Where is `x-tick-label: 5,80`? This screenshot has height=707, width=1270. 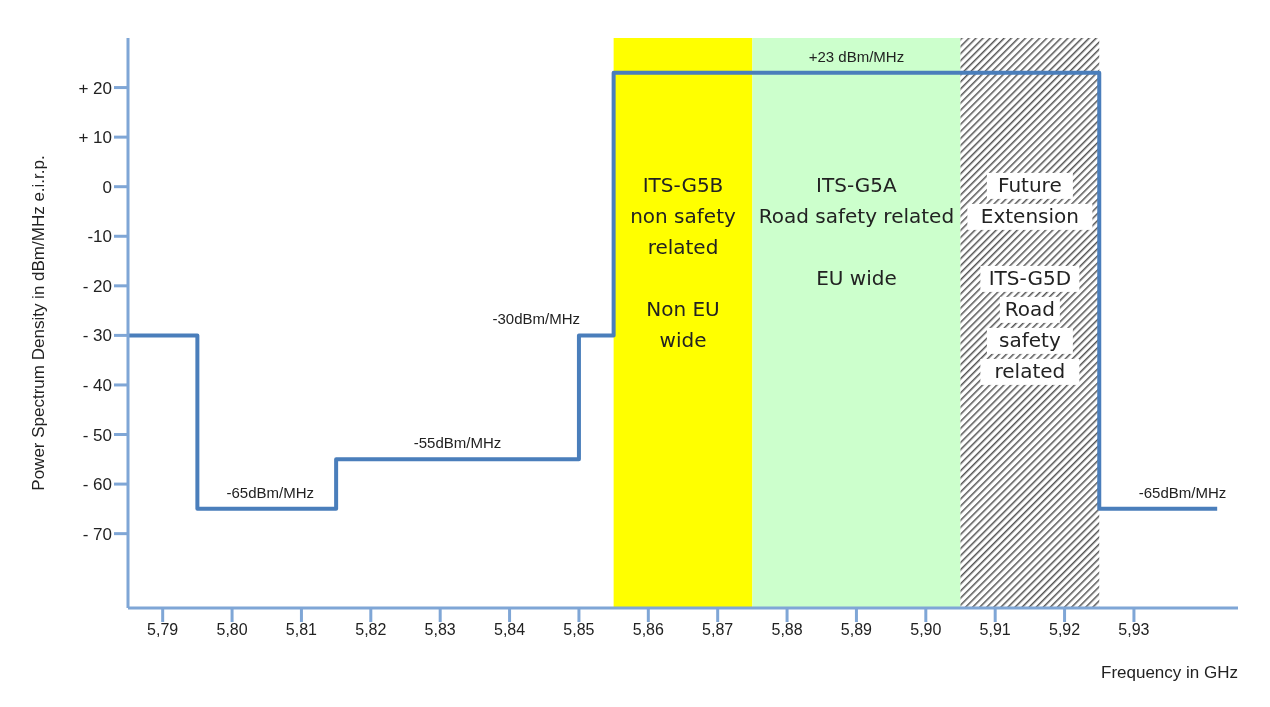
x-tick-label: 5,80 is located at coordinates (232, 630).